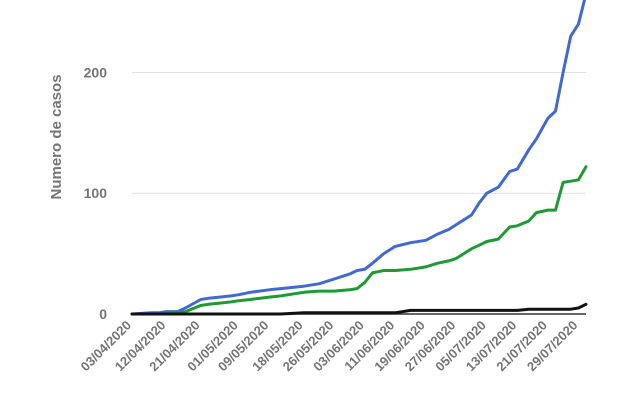 The width and height of the screenshot is (624, 400). Describe the element at coordinates (56, 136) in the screenshot. I see `y-axis-title: Numero de casos` at that location.